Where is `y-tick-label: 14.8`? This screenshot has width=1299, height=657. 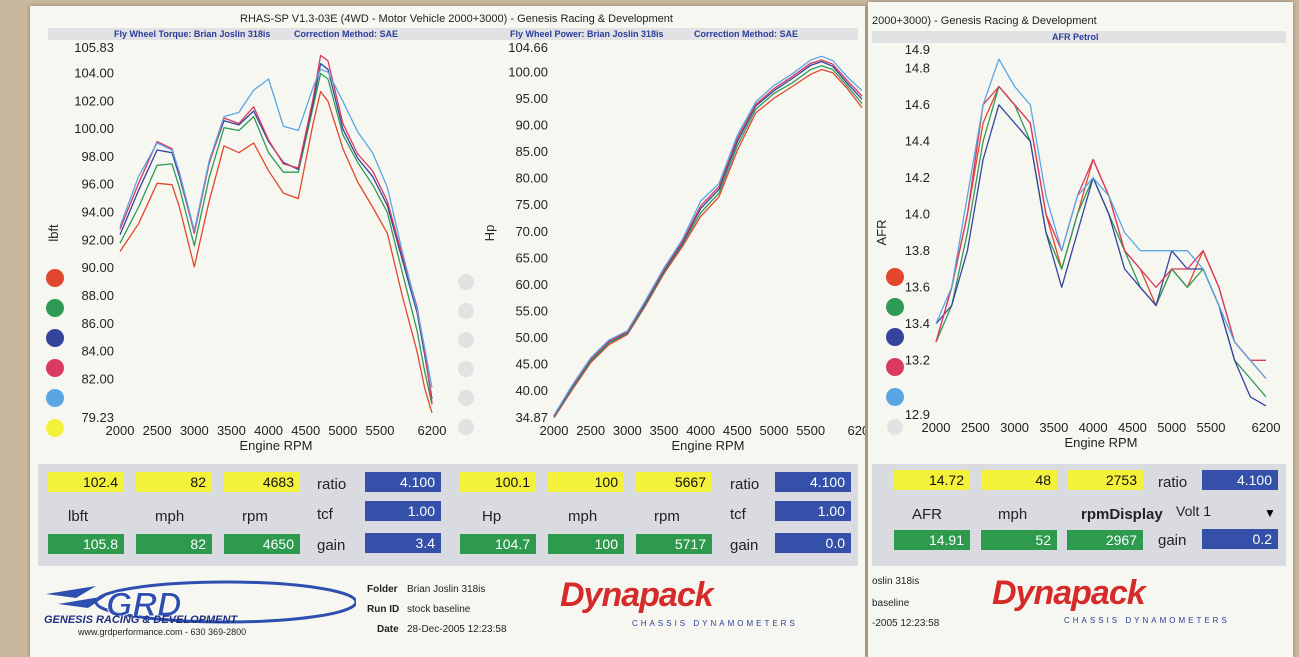
y-tick-label: 14.8 is located at coordinates (917, 67).